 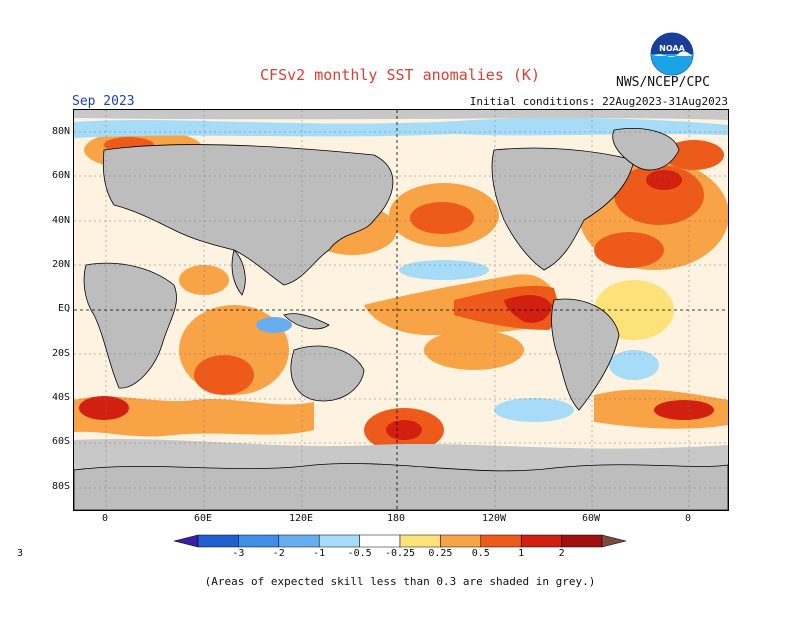 I want to click on colorbar-tick-label: -3, so click(x=238, y=553).